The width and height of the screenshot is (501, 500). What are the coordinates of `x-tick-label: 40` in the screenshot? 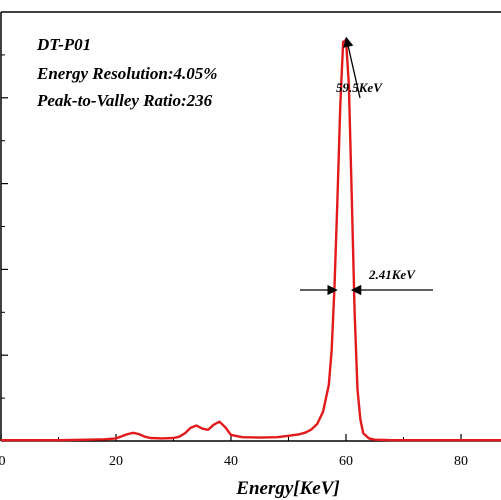 It's located at (231, 461).